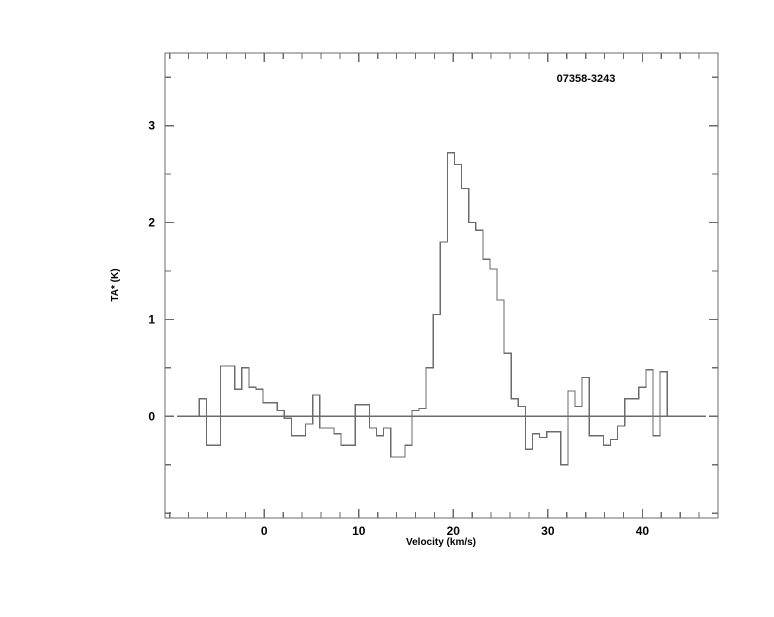 The width and height of the screenshot is (774, 617). I want to click on x-tick-label: 30, so click(548, 531).